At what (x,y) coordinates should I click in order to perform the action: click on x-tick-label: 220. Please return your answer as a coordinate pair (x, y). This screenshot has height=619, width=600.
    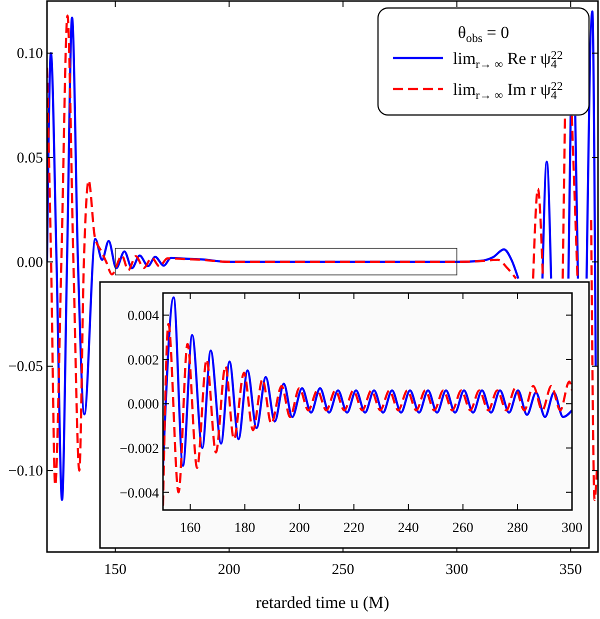
    Looking at the image, I should click on (353, 528).